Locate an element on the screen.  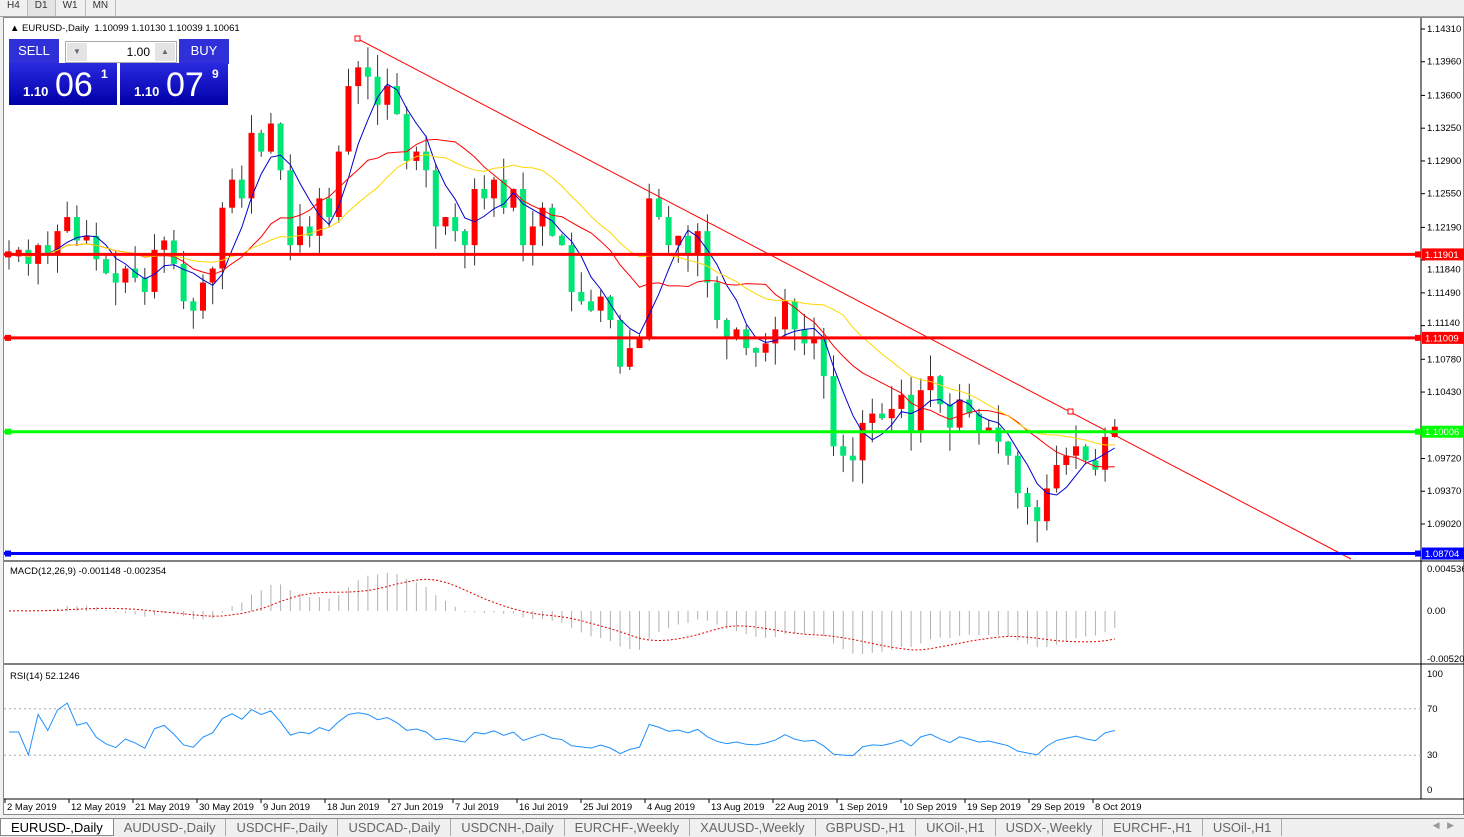
level-price-label: 1.10006 is located at coordinates (1442, 432).